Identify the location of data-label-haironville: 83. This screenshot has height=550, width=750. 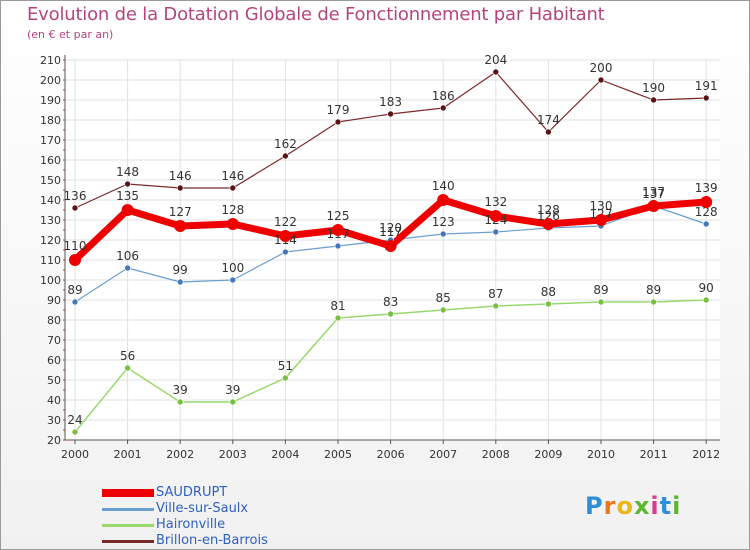
(390, 302).